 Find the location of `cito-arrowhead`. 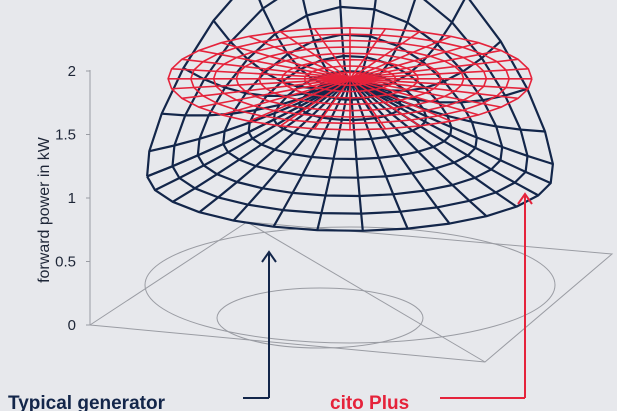

cito-arrowhead is located at coordinates (525, 198).